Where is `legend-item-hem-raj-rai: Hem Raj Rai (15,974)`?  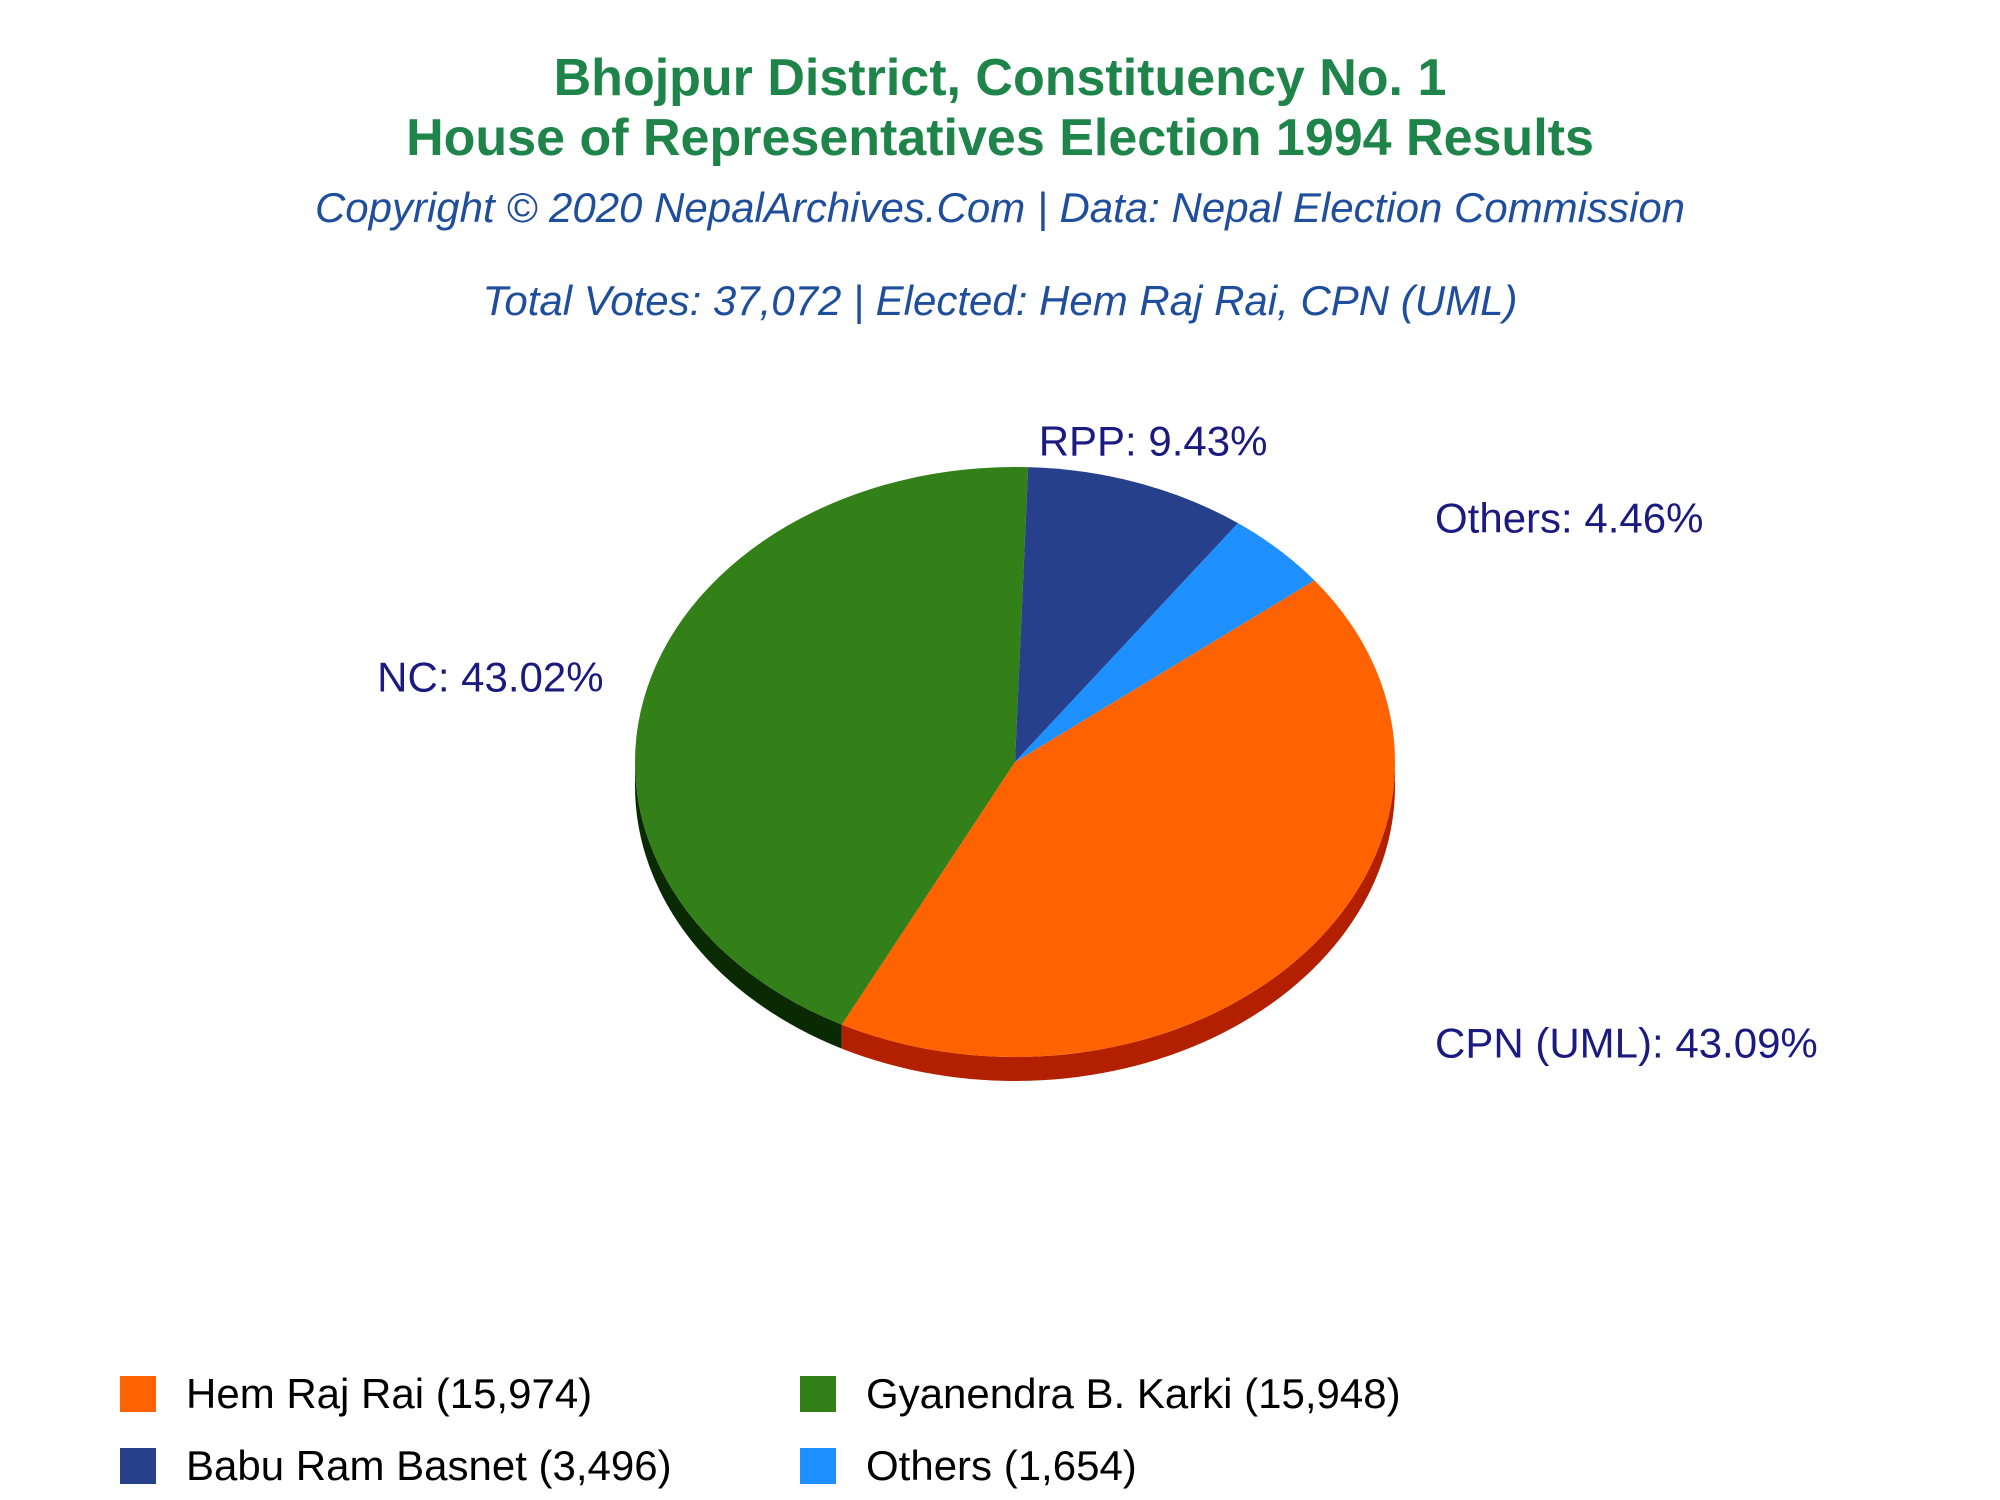
legend-item-hem-raj-rai: Hem Raj Rai (15,974) is located at coordinates (460, 1394).